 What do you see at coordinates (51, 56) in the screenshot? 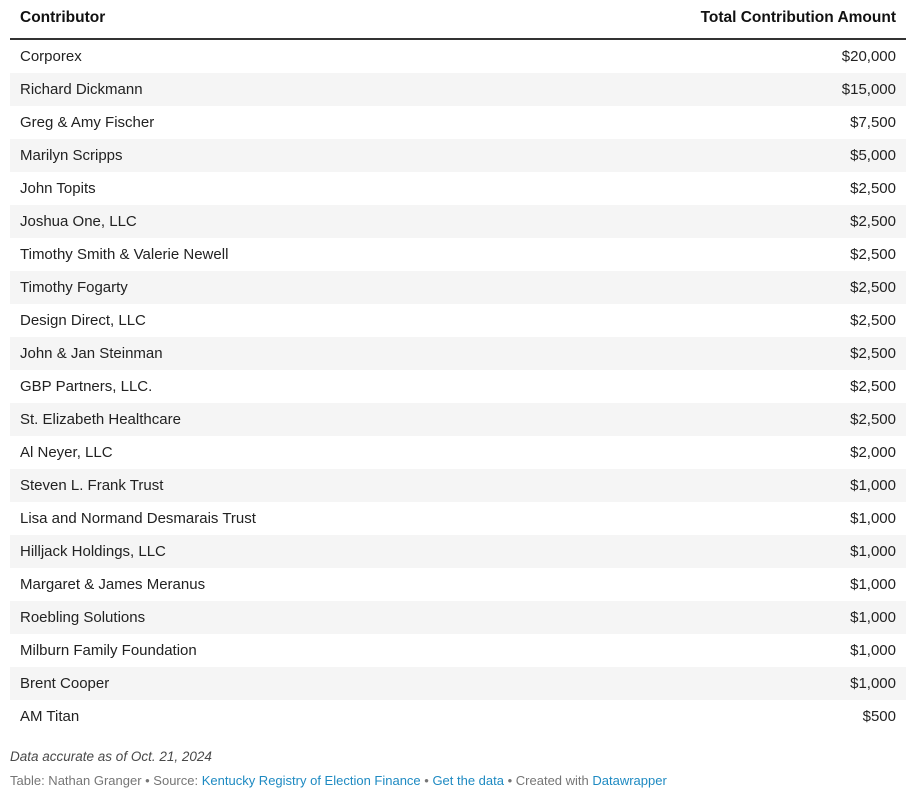
I see `contributor-cell: Corporex` at bounding box center [51, 56].